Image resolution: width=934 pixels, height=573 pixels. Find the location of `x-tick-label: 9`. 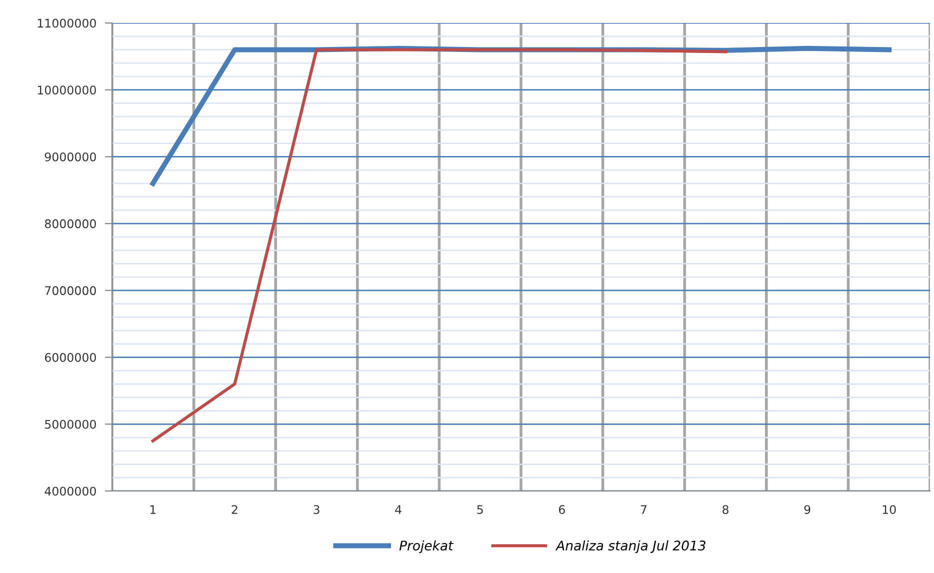

x-tick-label: 9 is located at coordinates (807, 509).